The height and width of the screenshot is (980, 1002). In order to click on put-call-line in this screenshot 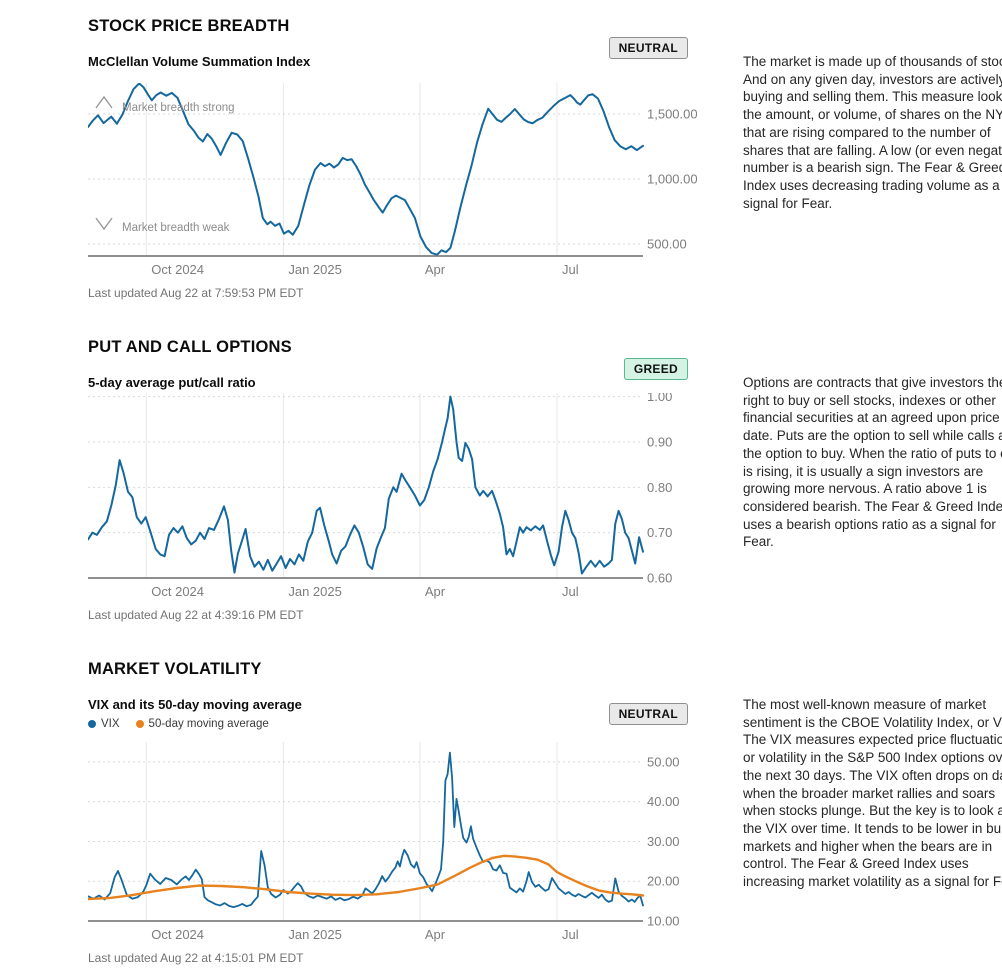, I will do `click(365, 485)`.